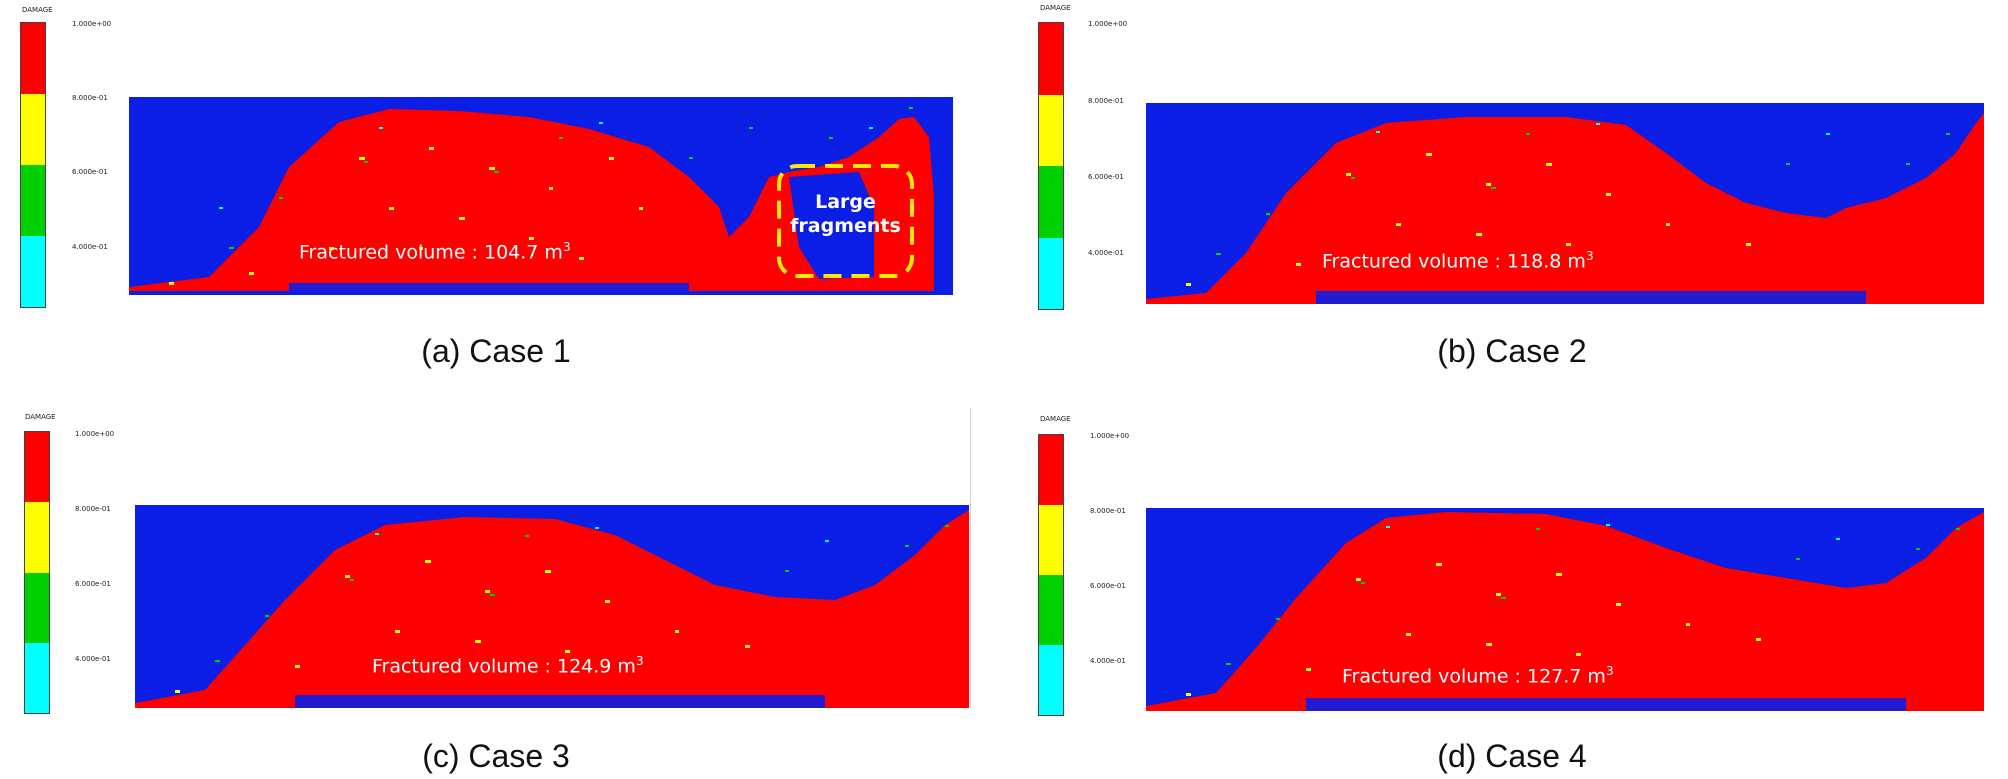 The height and width of the screenshot is (779, 2008). What do you see at coordinates (496, 351) in the screenshot?
I see `panel-caption: (a) Case 1` at bounding box center [496, 351].